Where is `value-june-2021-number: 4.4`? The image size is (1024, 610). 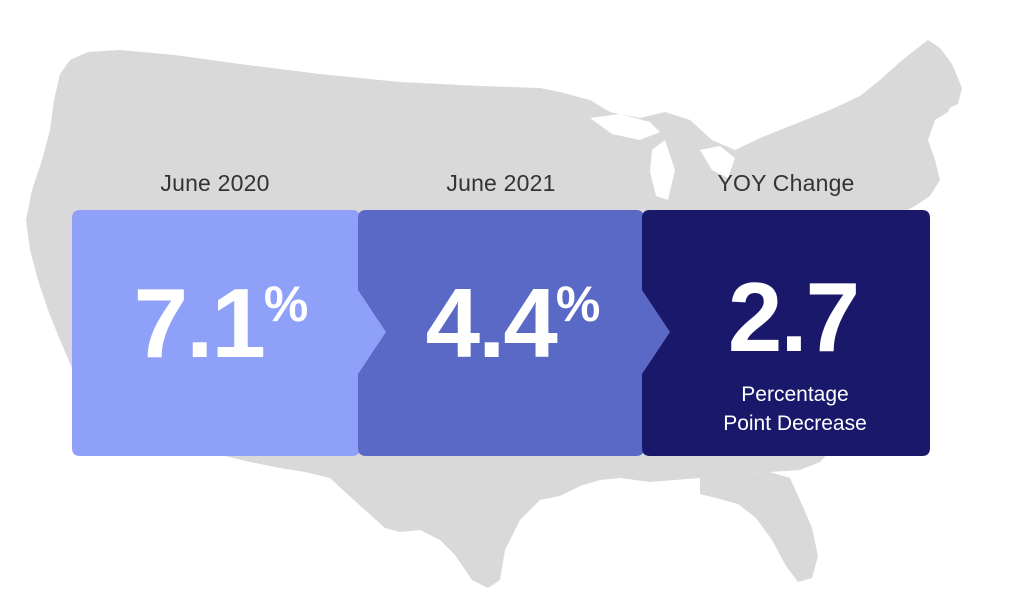 value-june-2021-number: 4.4 is located at coordinates (491, 323).